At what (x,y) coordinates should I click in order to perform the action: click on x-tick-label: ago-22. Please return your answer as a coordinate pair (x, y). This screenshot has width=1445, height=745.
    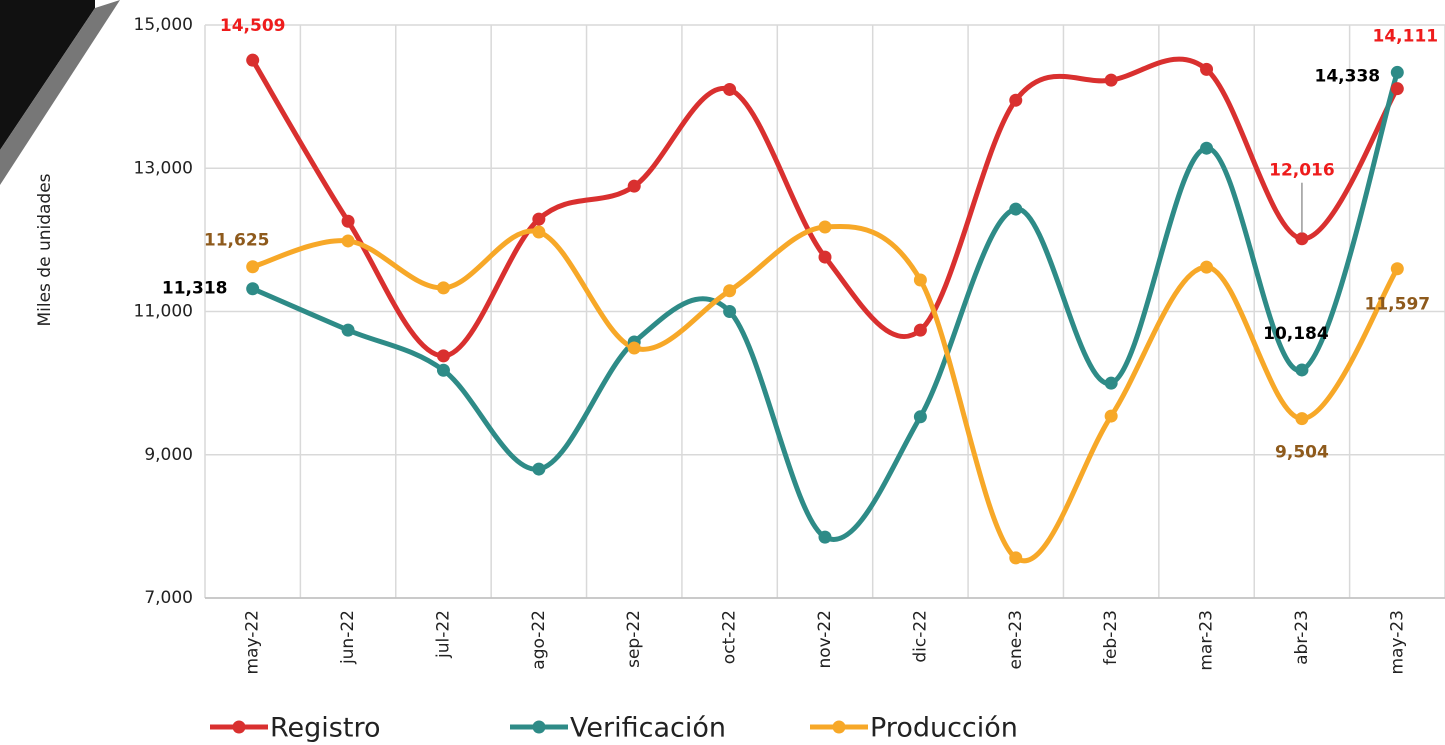
    Looking at the image, I should click on (539, 640).